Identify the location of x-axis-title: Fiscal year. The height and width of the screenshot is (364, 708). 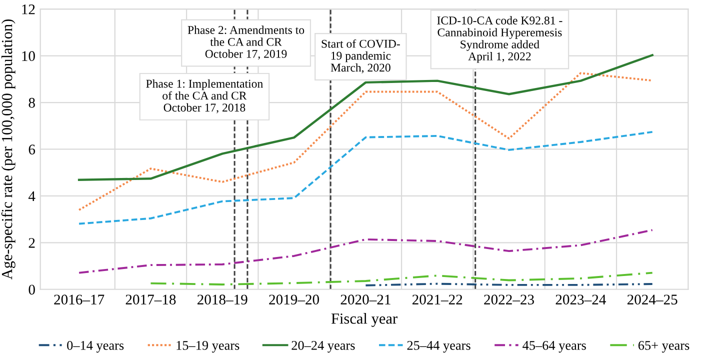
(364, 320).